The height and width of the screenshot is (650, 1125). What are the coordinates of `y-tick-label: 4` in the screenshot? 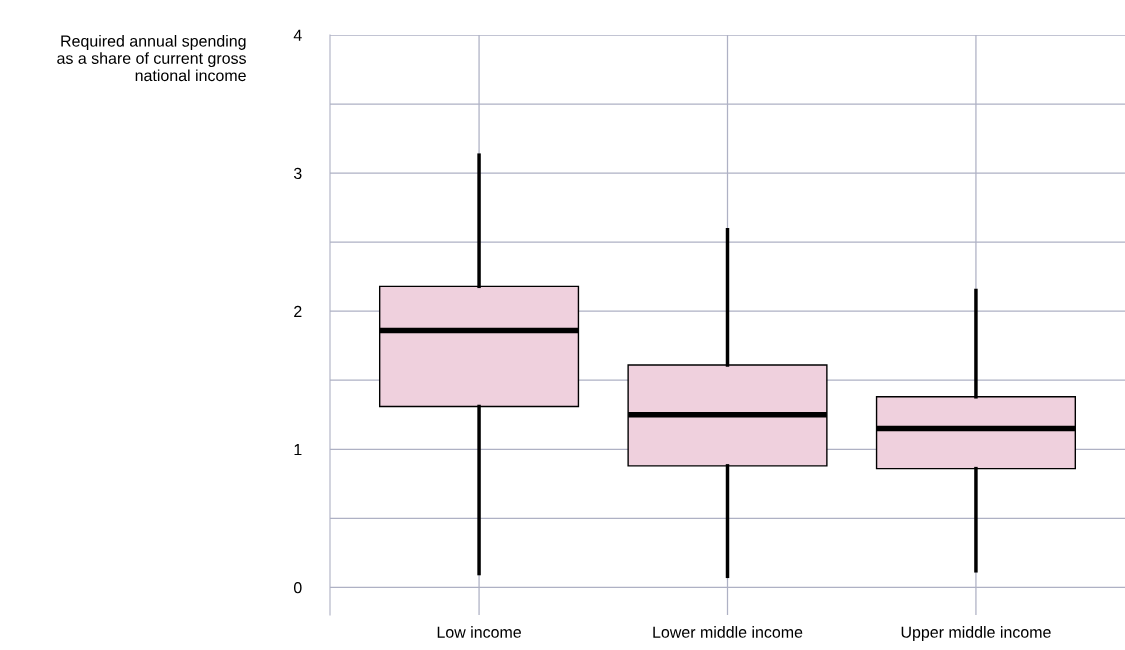 It's located at (297, 35).